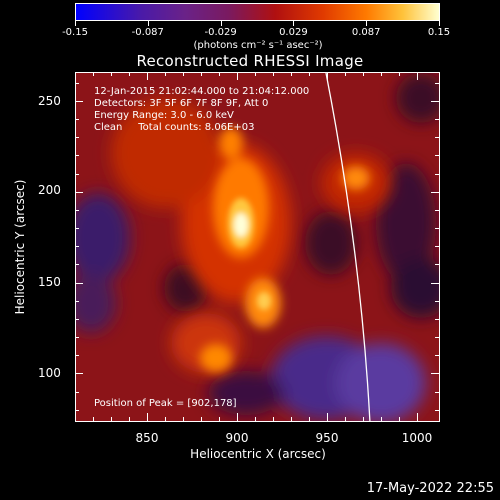 This screenshot has width=500, height=500. I want to click on info-clean-counts: Clean Total counts: 8.06E+03, so click(174, 127).